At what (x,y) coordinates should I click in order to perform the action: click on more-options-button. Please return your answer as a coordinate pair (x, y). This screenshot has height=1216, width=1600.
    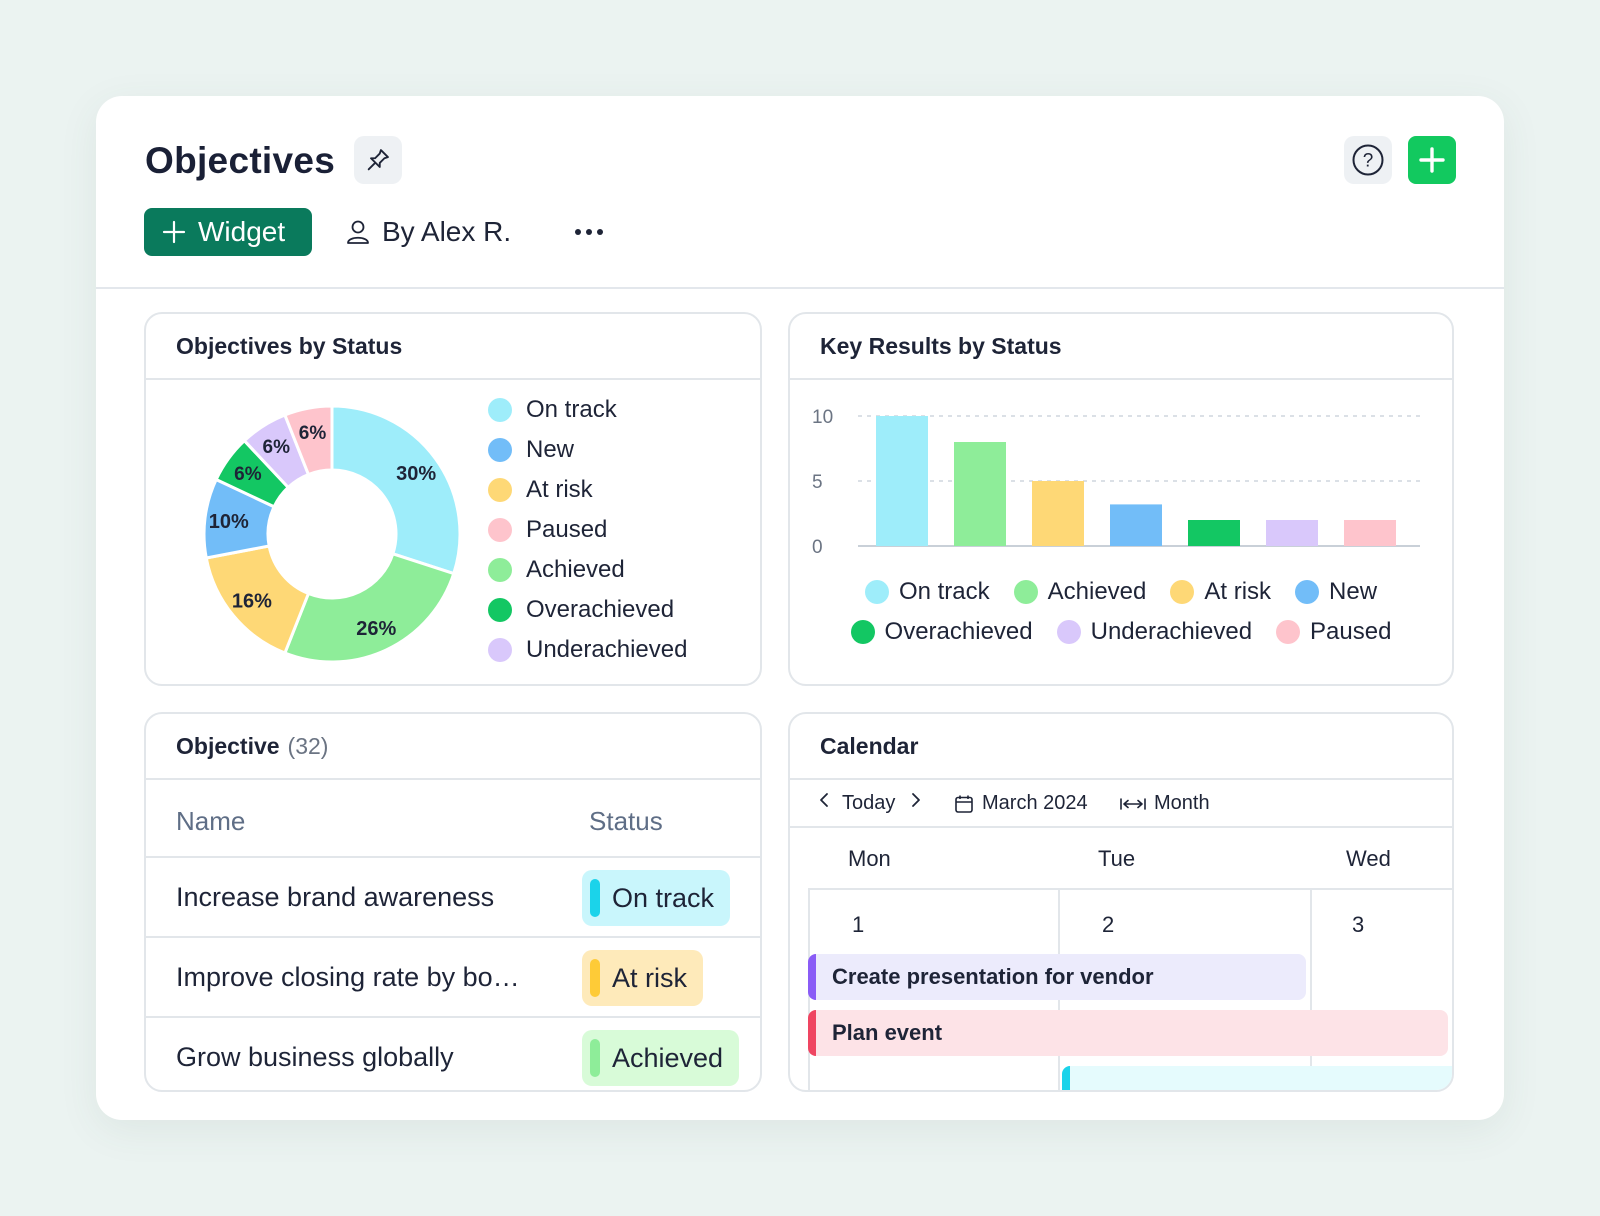
    Looking at the image, I should click on (589, 232).